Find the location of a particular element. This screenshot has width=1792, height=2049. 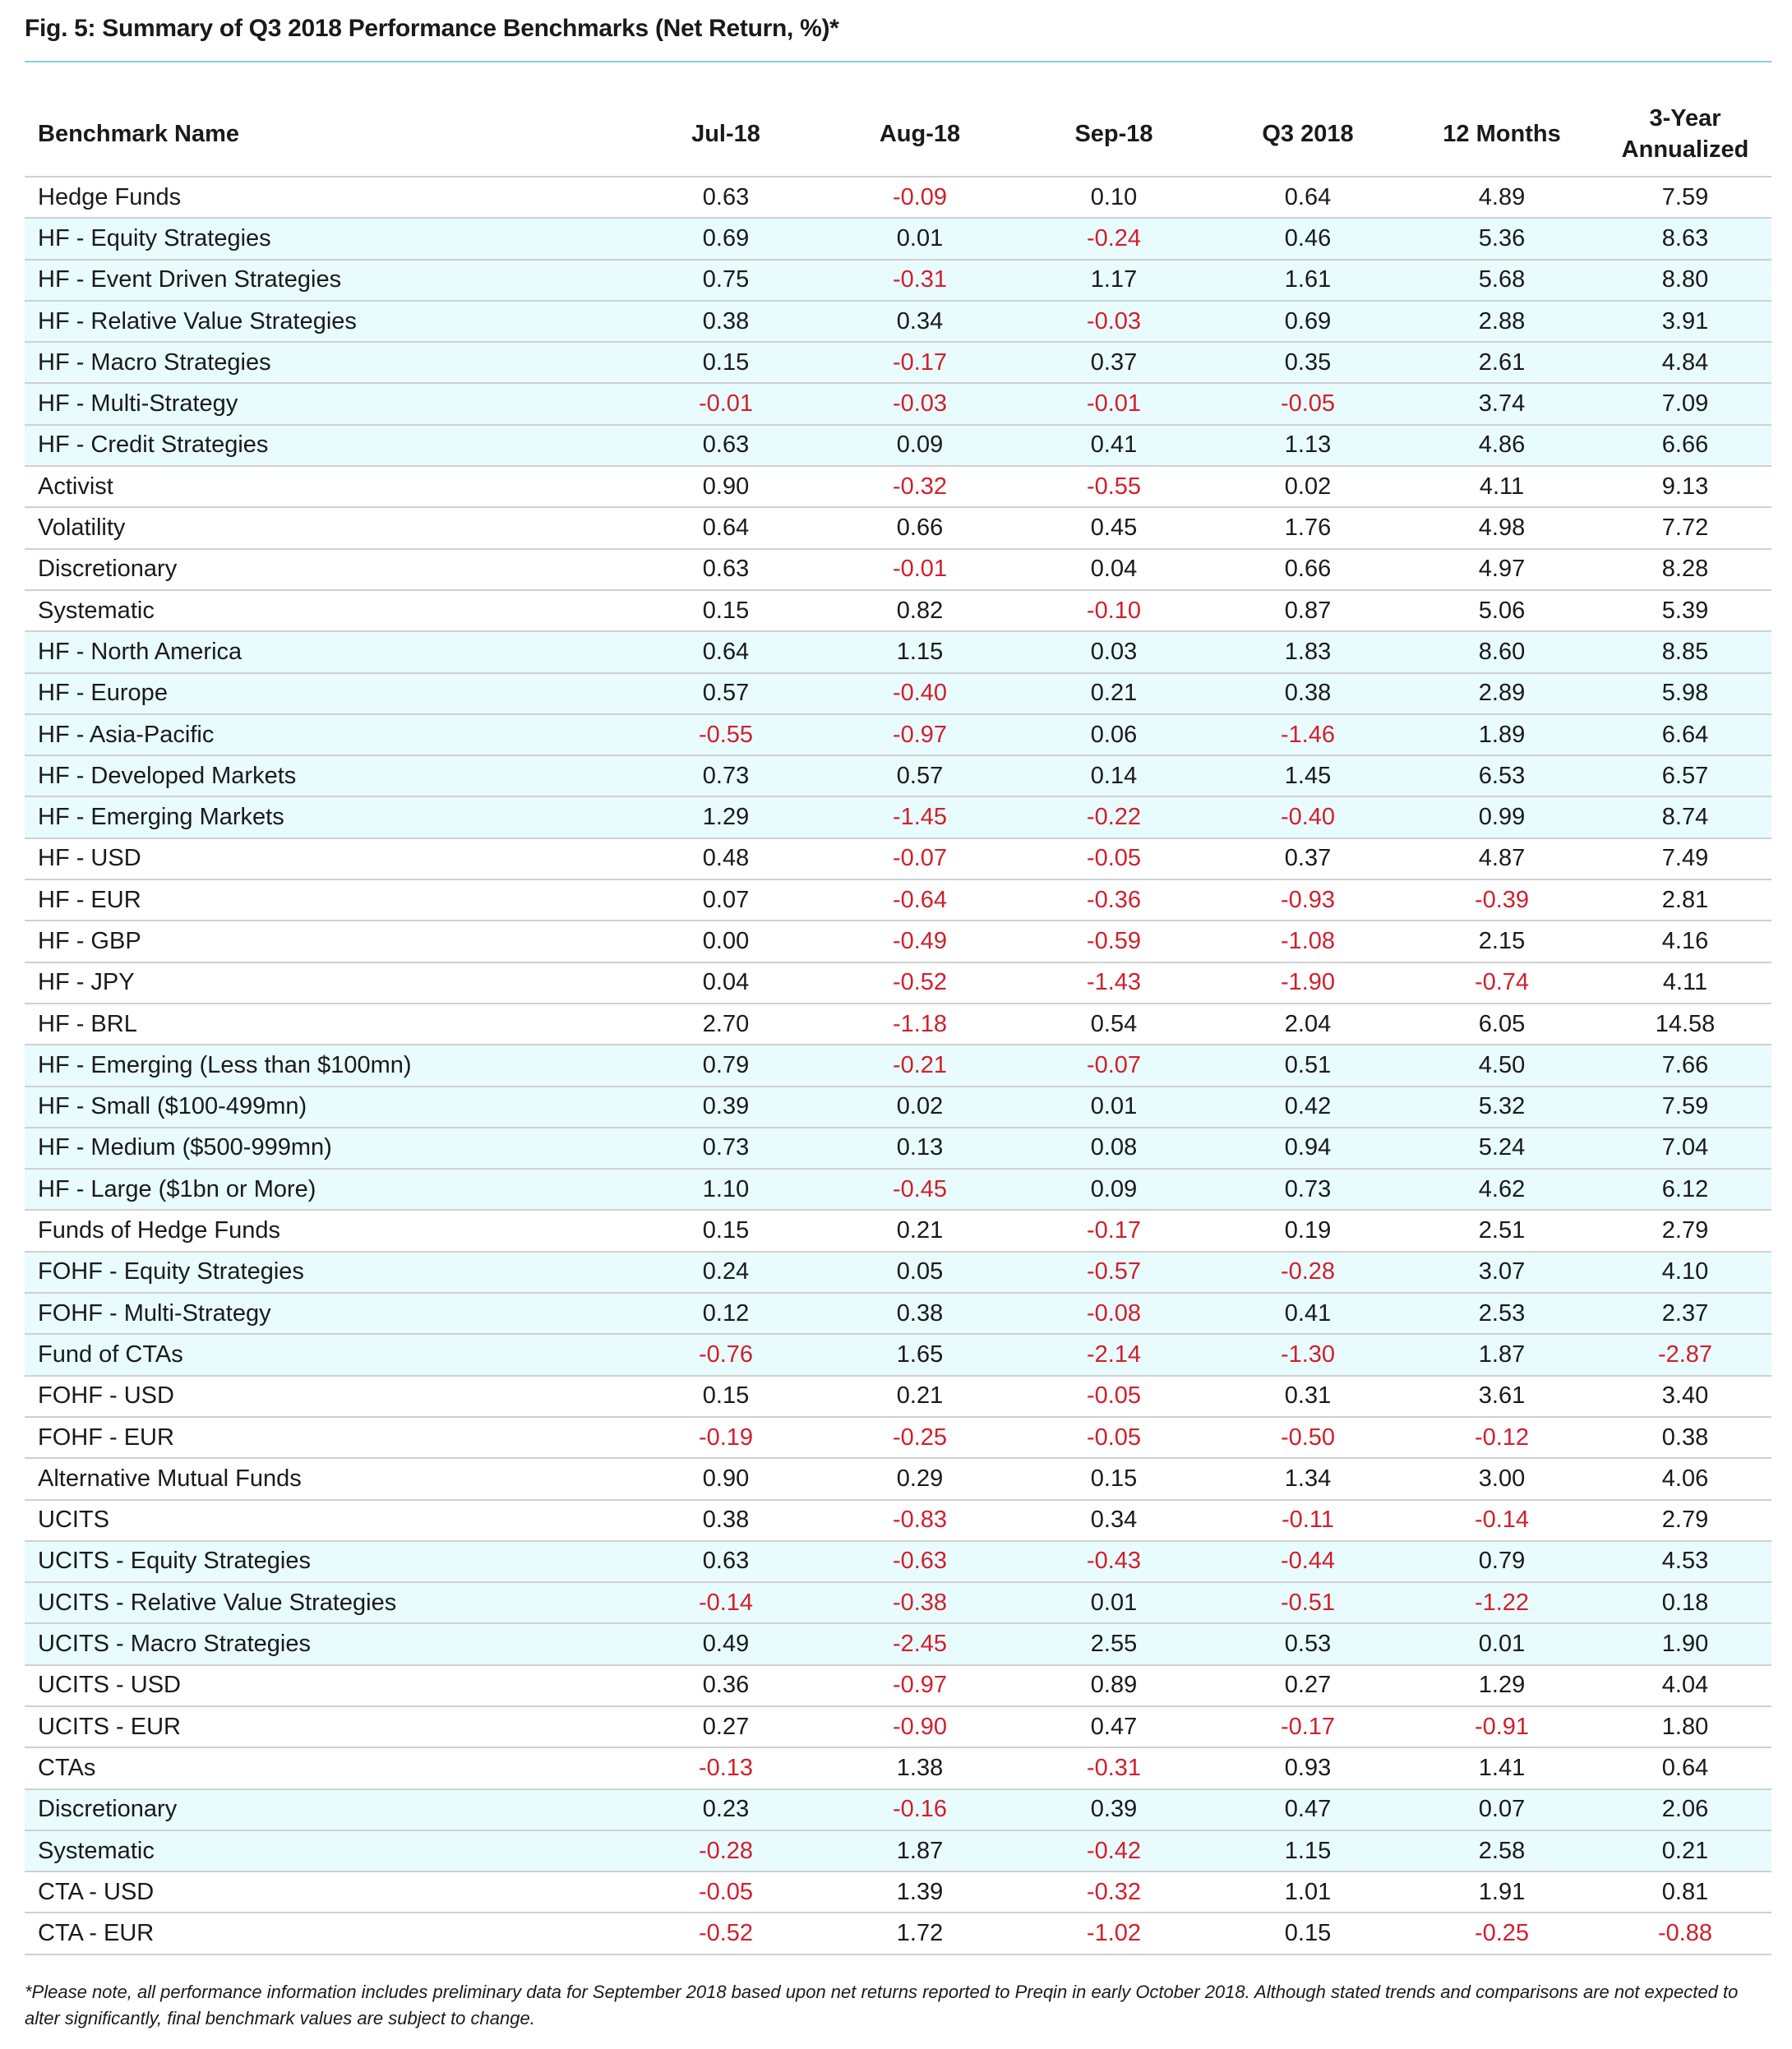

value-cell-q3-2018: 0.47 is located at coordinates (1308, 1809).